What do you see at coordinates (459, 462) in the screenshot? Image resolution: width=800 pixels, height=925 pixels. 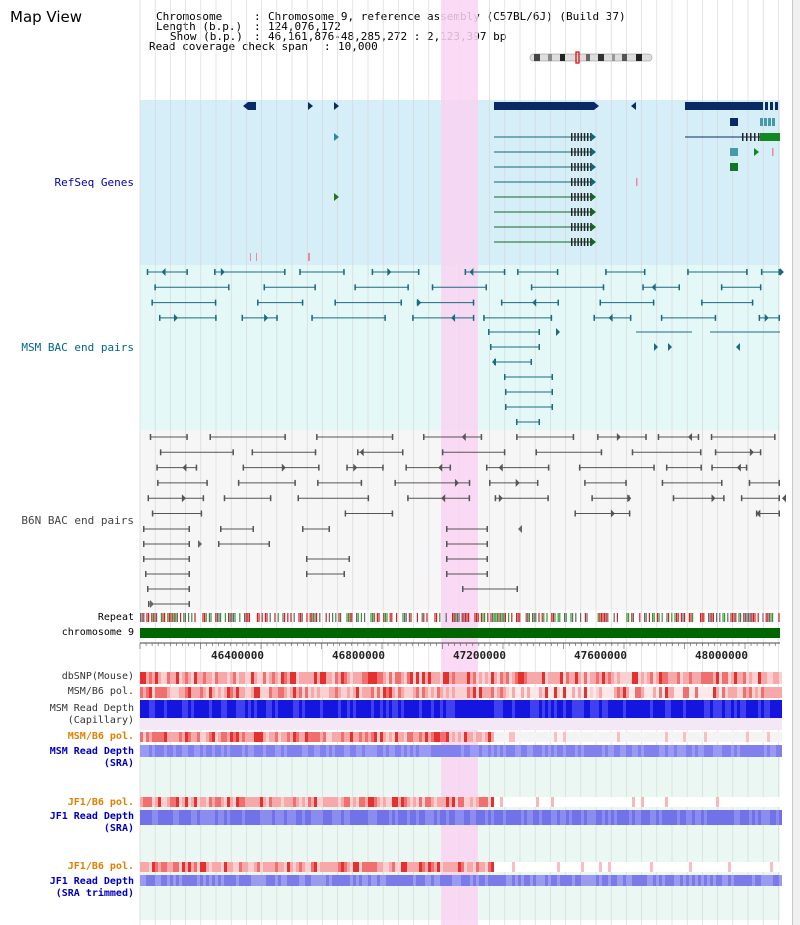 I see `highlight-region` at bounding box center [459, 462].